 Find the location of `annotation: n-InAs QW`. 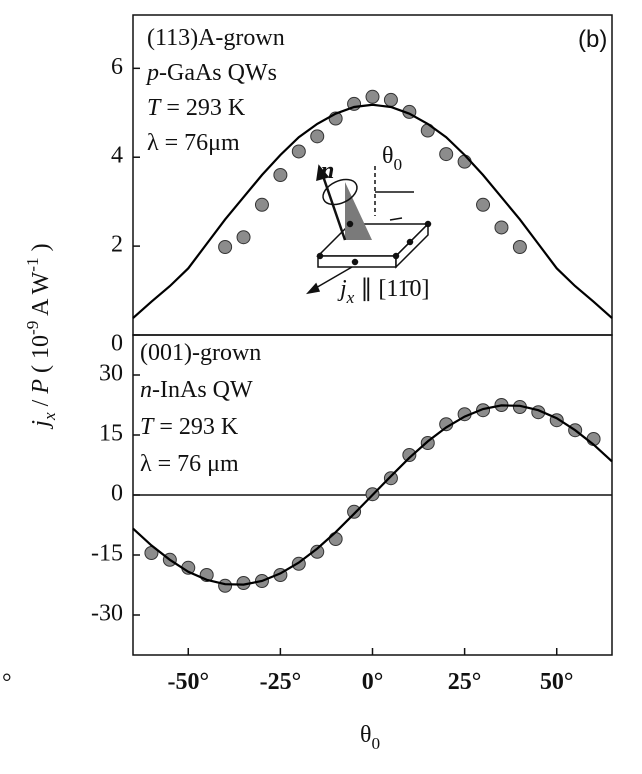

annotation: n-InAs QW is located at coordinates (196, 390).